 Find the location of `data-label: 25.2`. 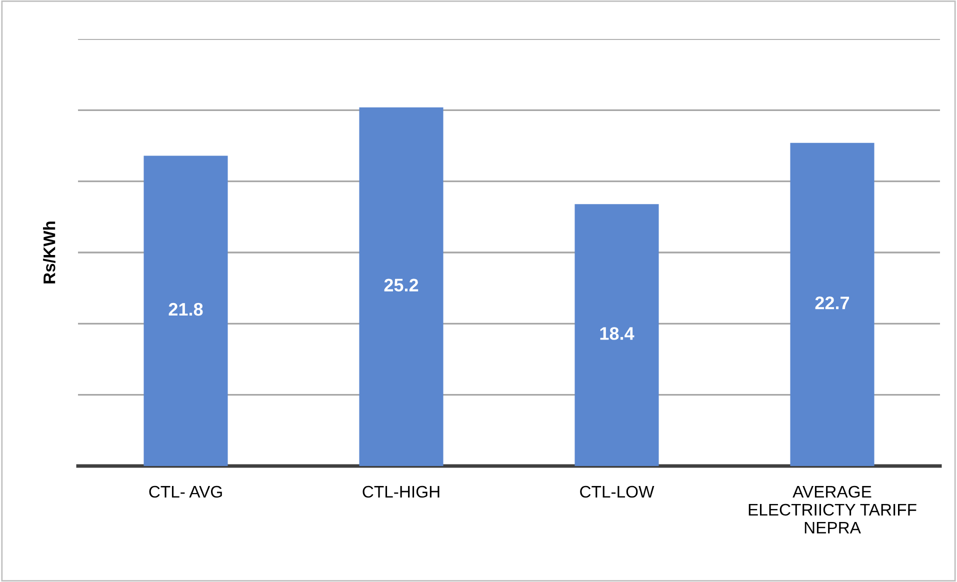

data-label: 25.2 is located at coordinates (401, 285).